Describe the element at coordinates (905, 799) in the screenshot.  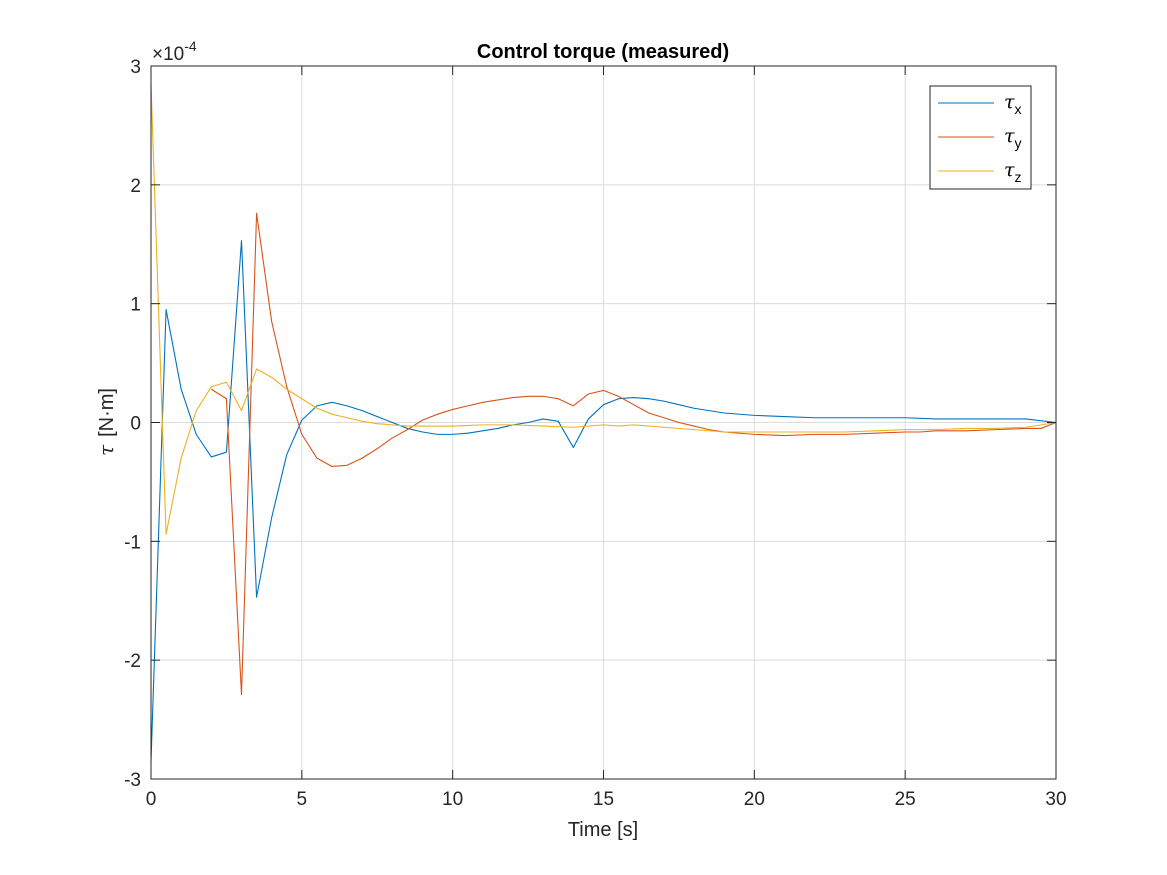
I see `x-tick-label: 25` at that location.